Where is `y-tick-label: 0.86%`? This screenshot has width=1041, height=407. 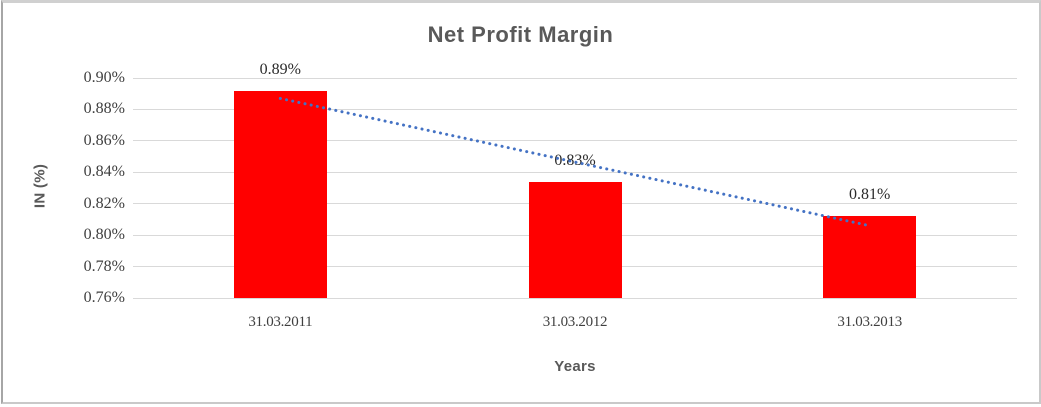 y-tick-label: 0.86% is located at coordinates (104, 140).